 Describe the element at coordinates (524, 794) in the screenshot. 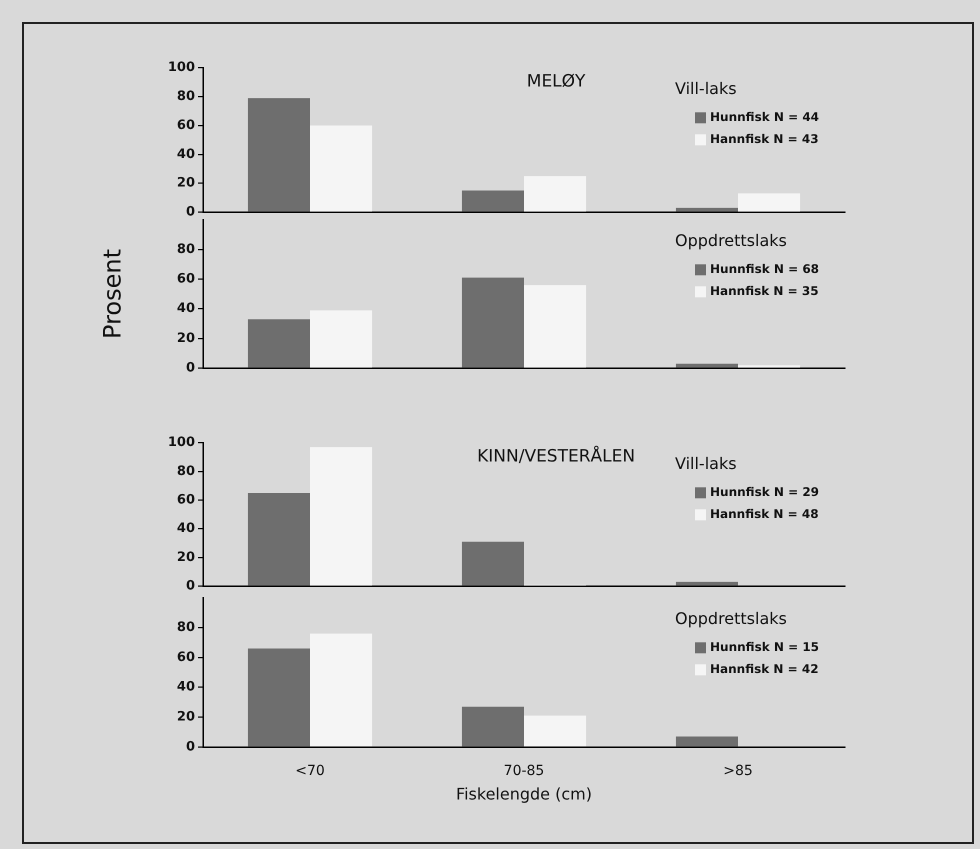

I see `x-axis-title: Fiskelengde (cm)` at that location.